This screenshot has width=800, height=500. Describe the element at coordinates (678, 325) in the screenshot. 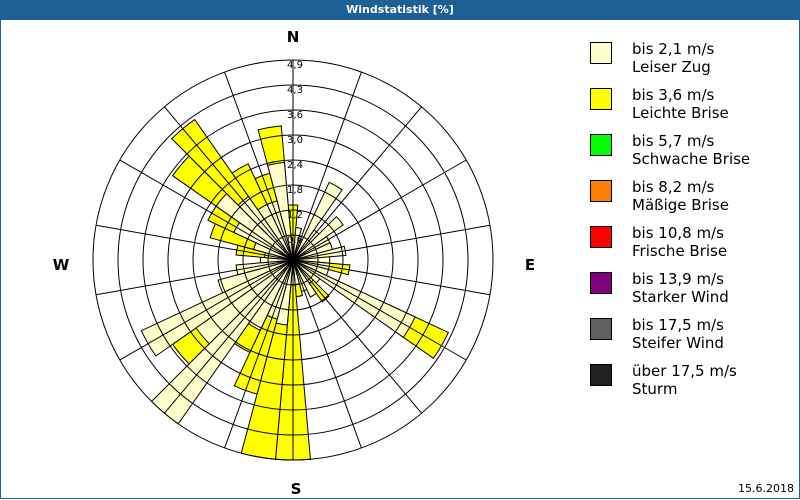

I see `legend-range: bis 17,5 m/s` at that location.